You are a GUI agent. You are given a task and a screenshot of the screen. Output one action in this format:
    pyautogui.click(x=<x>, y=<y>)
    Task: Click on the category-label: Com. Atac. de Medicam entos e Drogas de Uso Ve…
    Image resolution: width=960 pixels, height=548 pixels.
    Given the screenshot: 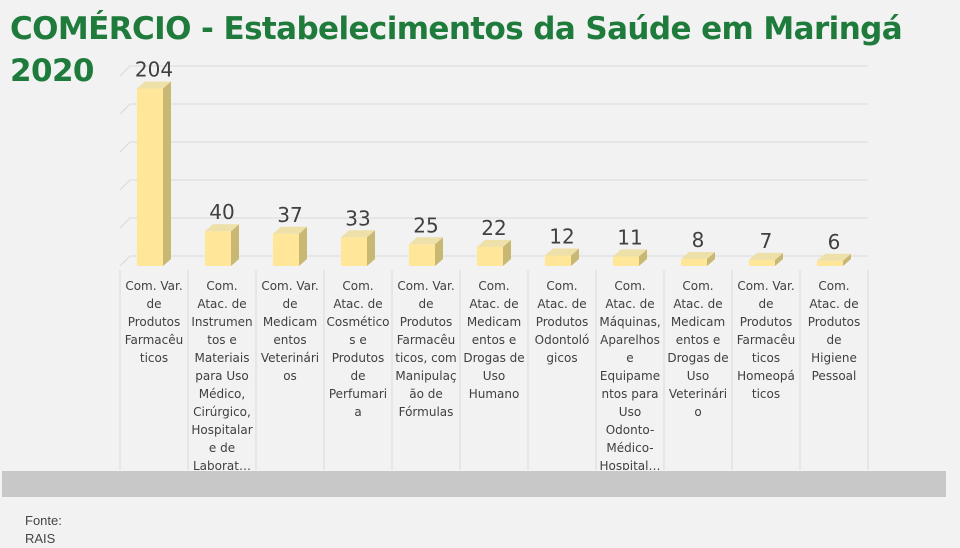 What is the action you would take?
    pyautogui.click(x=697, y=349)
    